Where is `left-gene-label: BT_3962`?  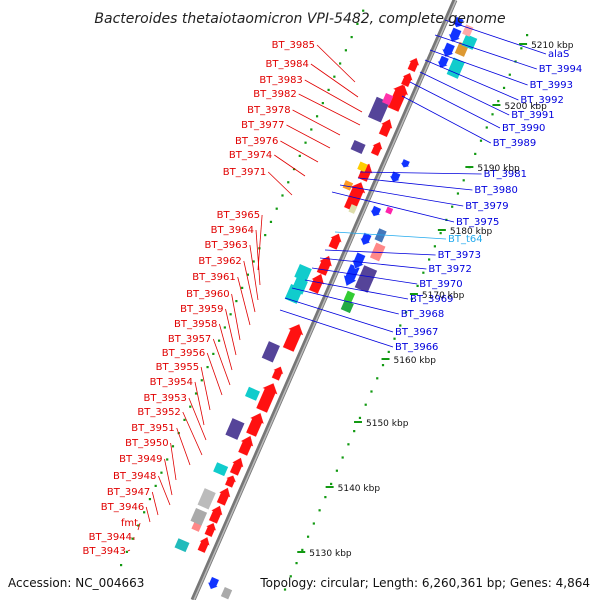 left-gene-label: BT_3962 is located at coordinates (219, 261).